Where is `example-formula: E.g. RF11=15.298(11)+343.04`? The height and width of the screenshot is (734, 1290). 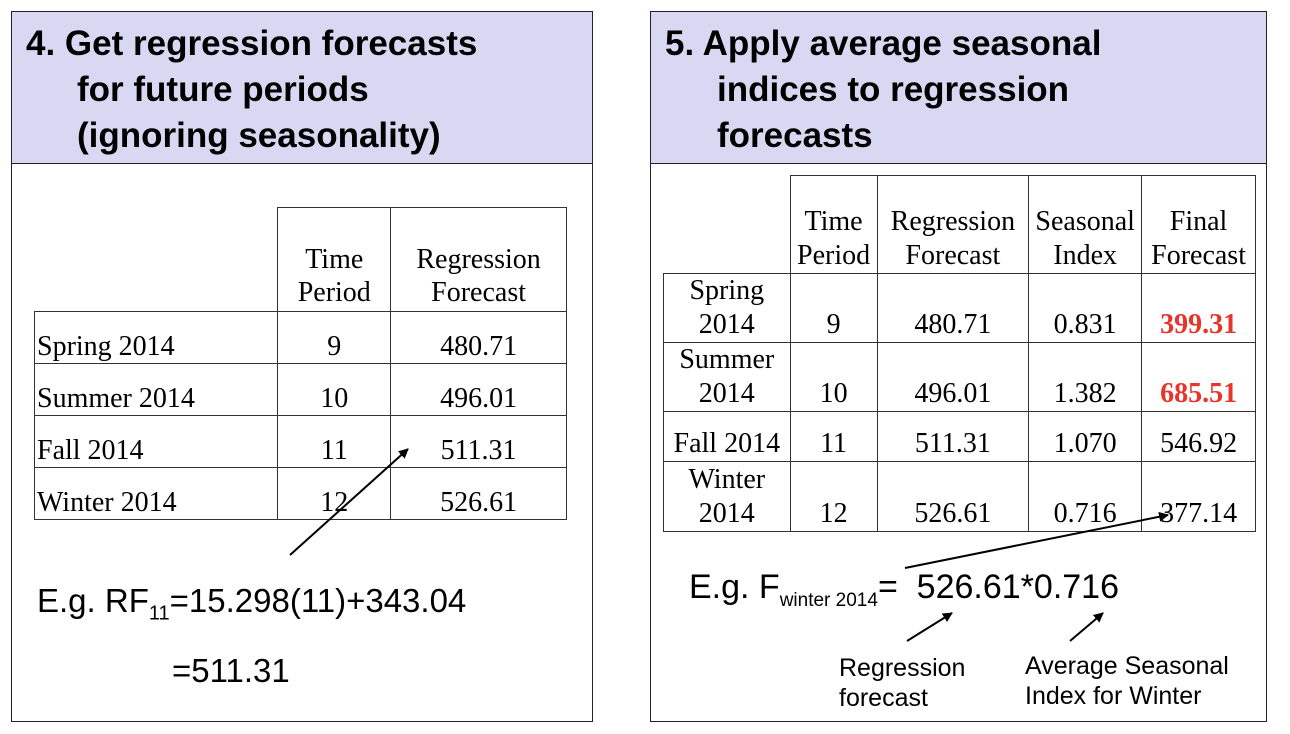 example-formula: E.g. RF11=15.298(11)+343.04 is located at coordinates (251, 604).